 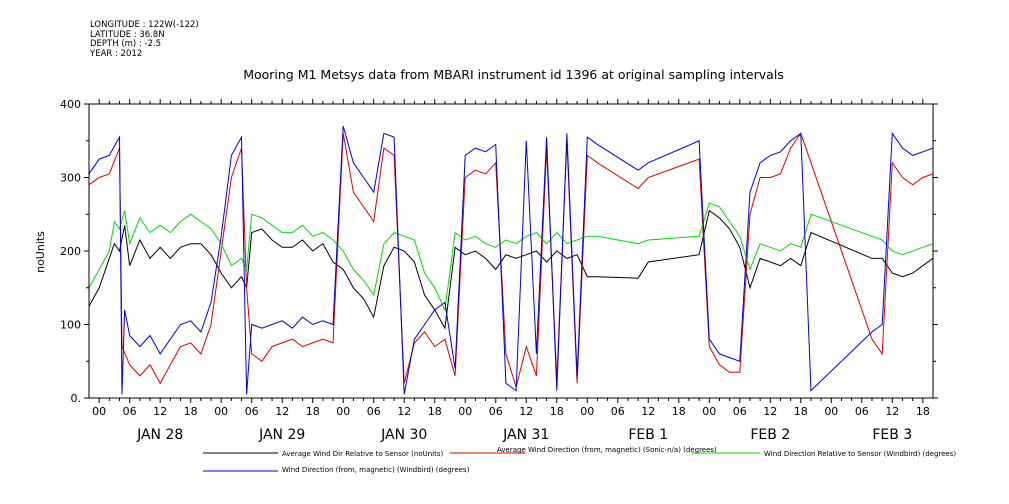 What do you see at coordinates (648, 435) in the screenshot?
I see `x-day-label: FEB 1` at bounding box center [648, 435].